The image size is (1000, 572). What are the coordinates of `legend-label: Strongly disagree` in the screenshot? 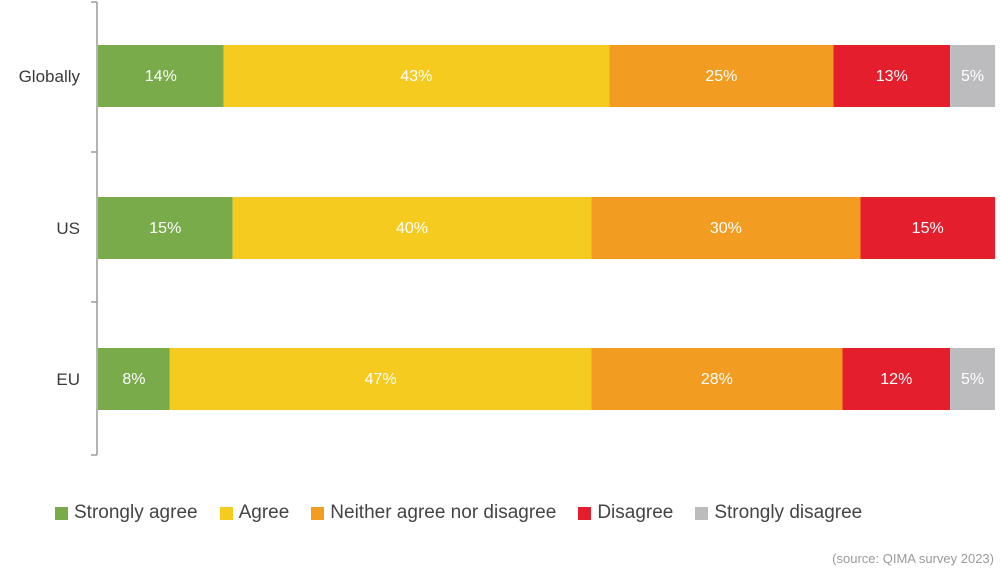 It's located at (788, 512).